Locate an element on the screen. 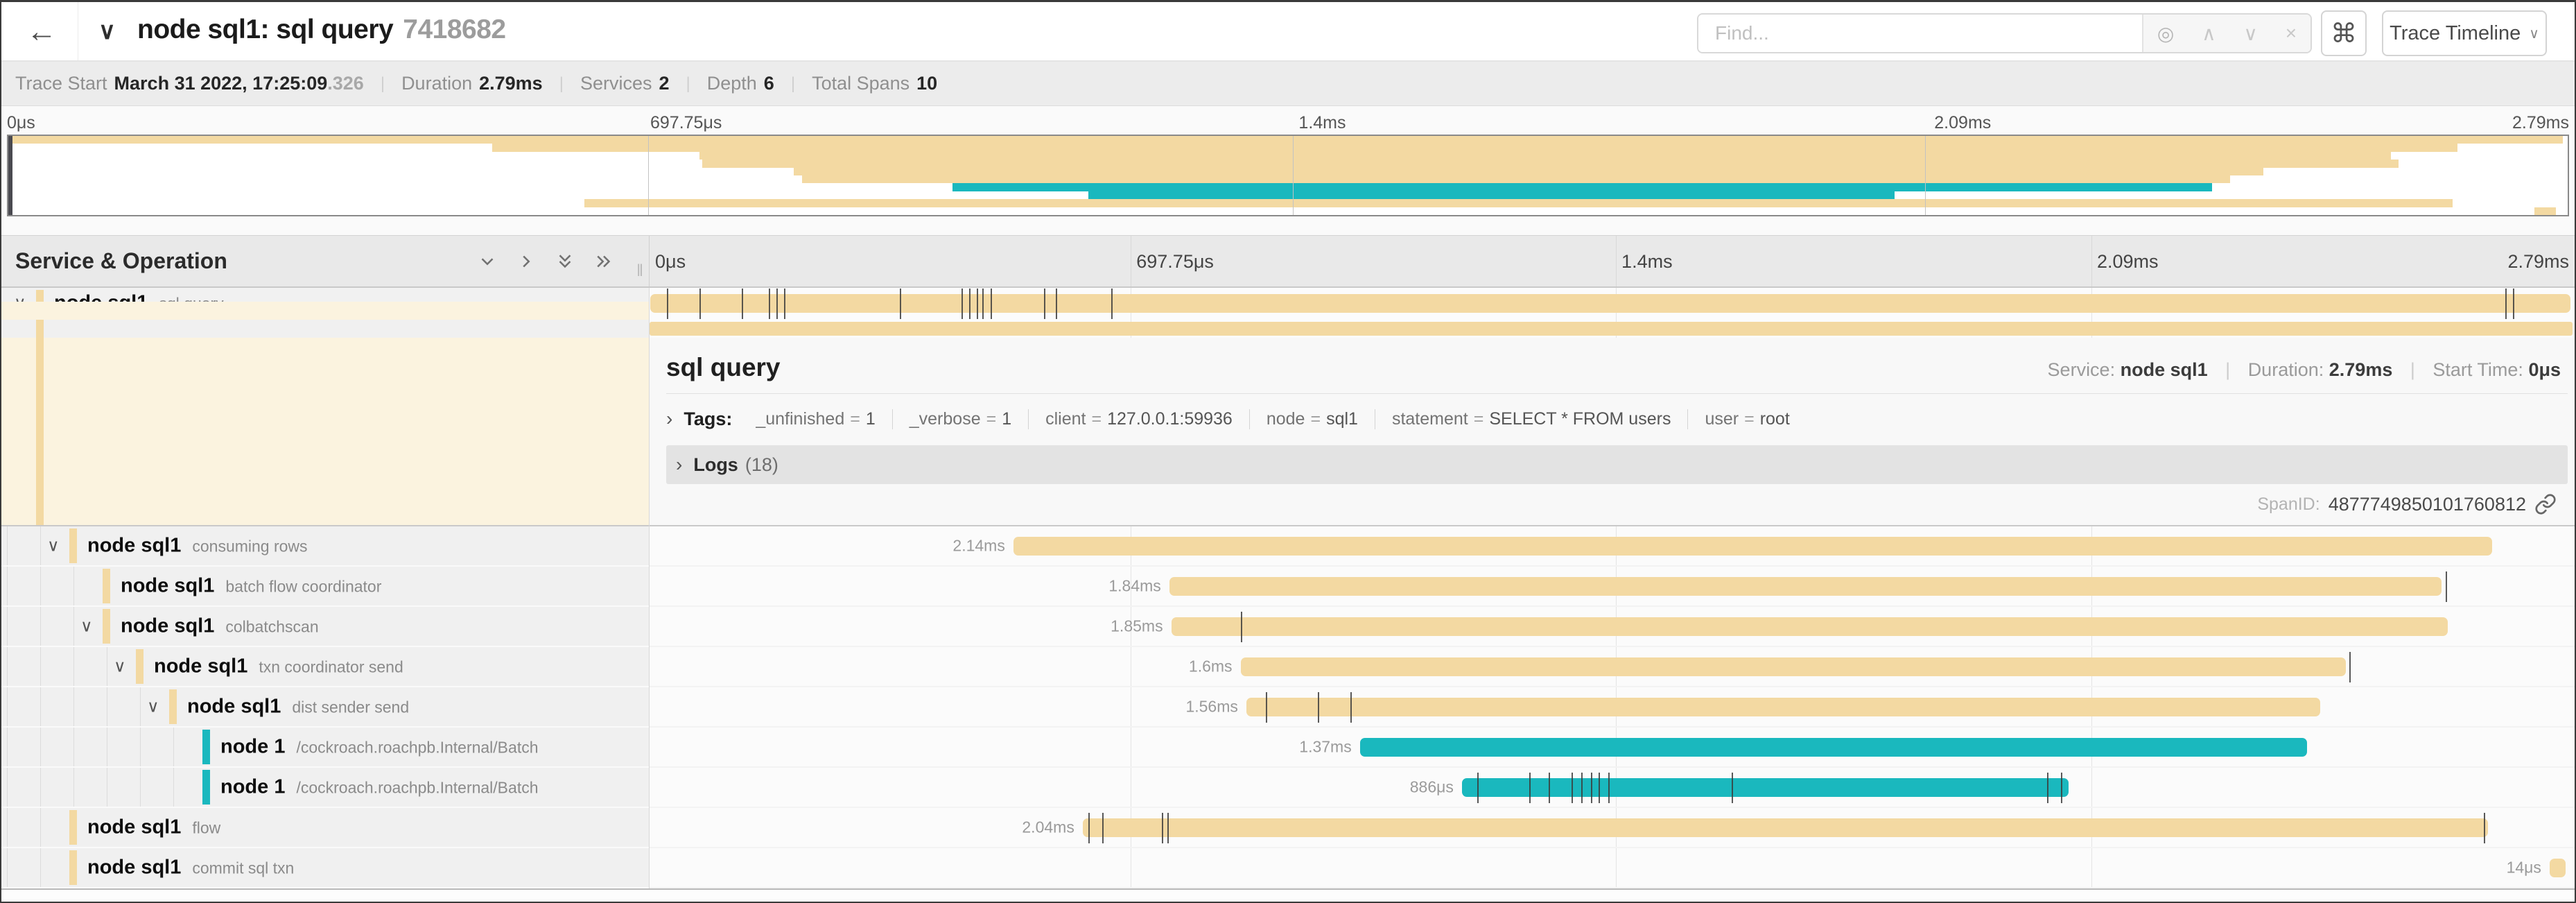  collapse-all-icon is located at coordinates (487, 261).